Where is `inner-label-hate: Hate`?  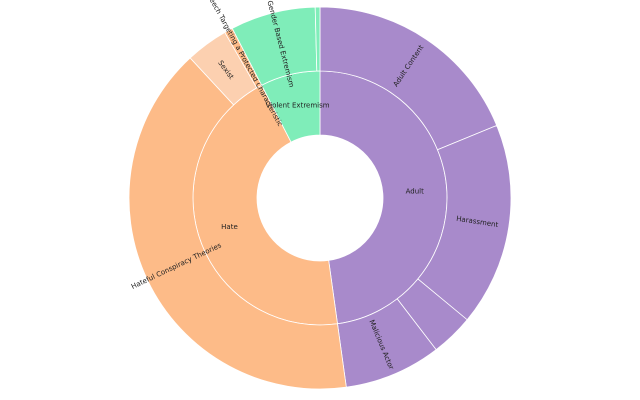 inner-label-hate: Hate is located at coordinates (229, 227).